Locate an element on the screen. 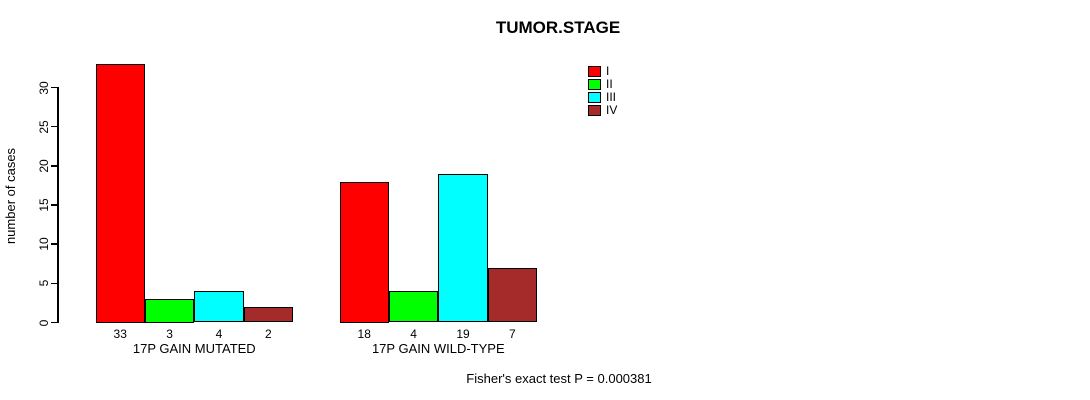 The height and width of the screenshot is (400, 1090). legend: I II III IV is located at coordinates (602, 91).